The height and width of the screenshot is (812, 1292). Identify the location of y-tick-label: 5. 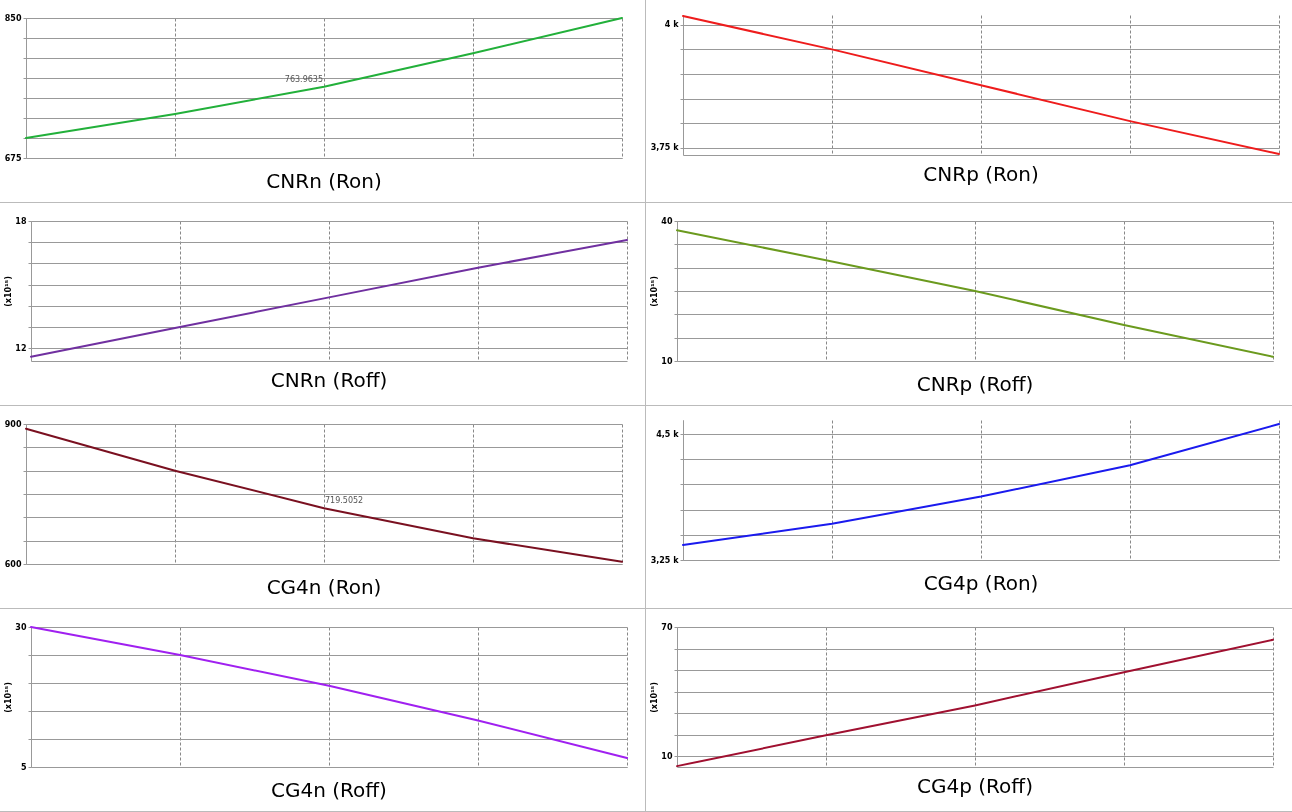
(23, 767).